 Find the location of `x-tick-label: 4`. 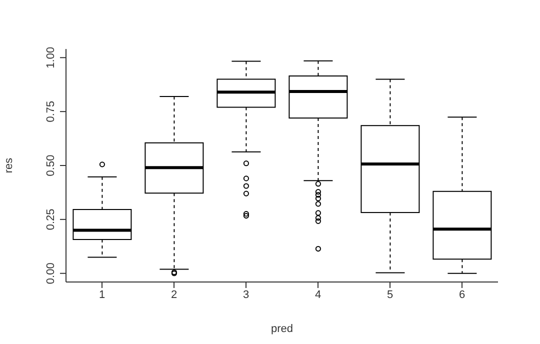

x-tick-label: 4 is located at coordinates (318, 294).